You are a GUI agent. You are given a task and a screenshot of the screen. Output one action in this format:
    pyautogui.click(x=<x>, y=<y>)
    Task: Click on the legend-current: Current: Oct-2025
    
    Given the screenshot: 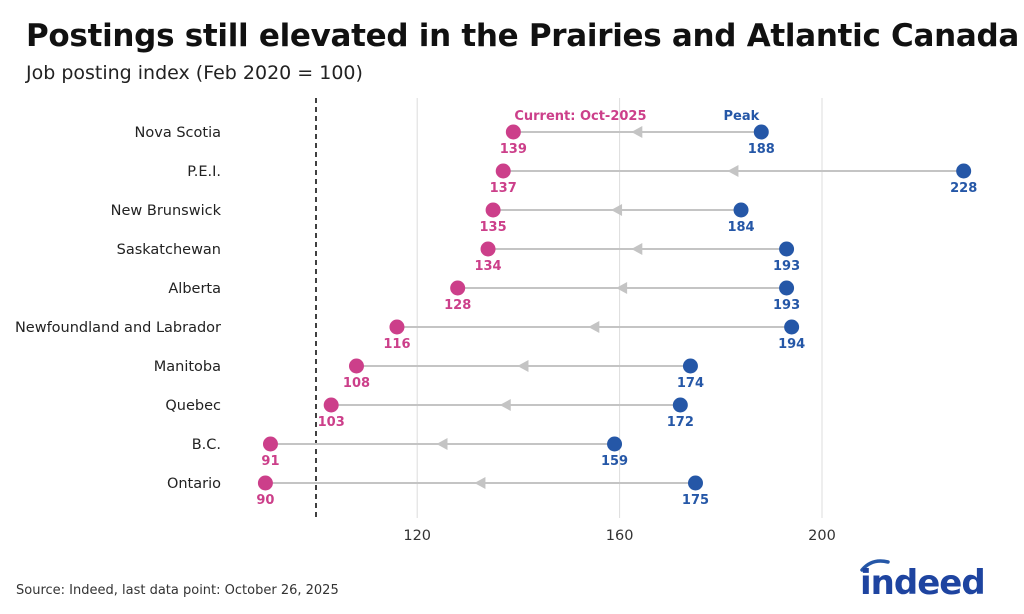 What is the action you would take?
    pyautogui.click(x=580, y=116)
    